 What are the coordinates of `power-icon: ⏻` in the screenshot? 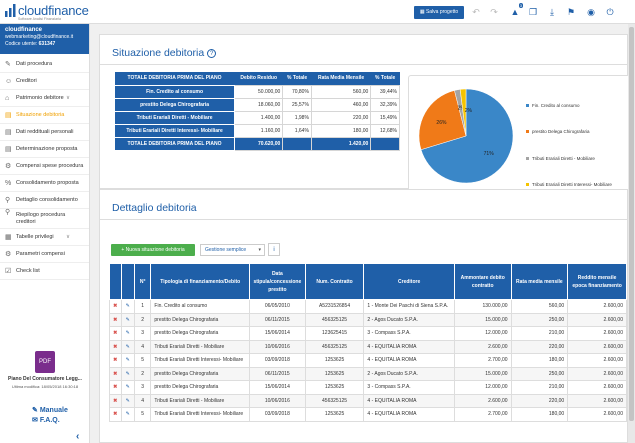 It's located at (610, 12).